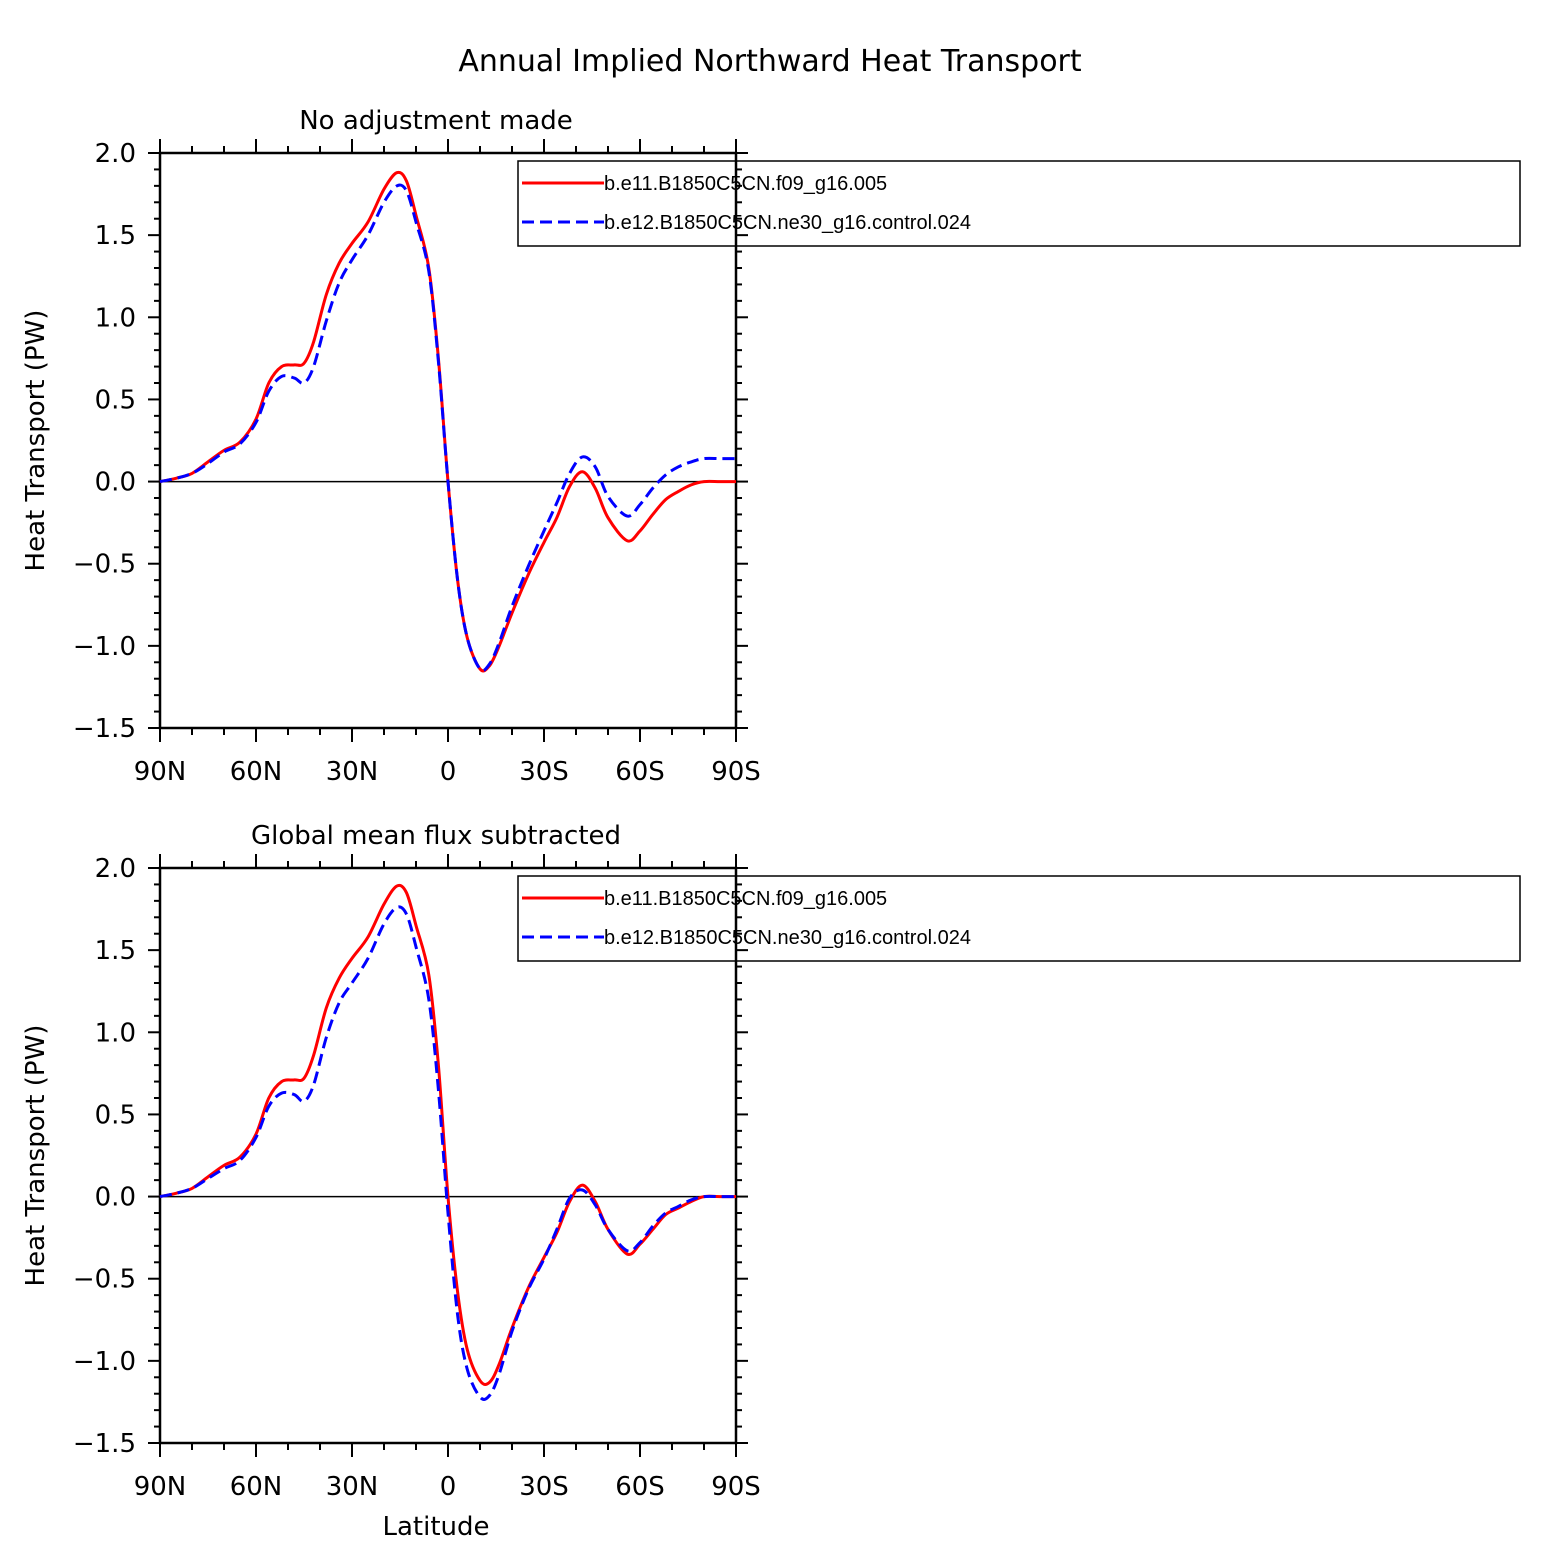  Describe the element at coordinates (435, 1526) in the screenshot. I see `x-axis-label: Latitude` at that location.